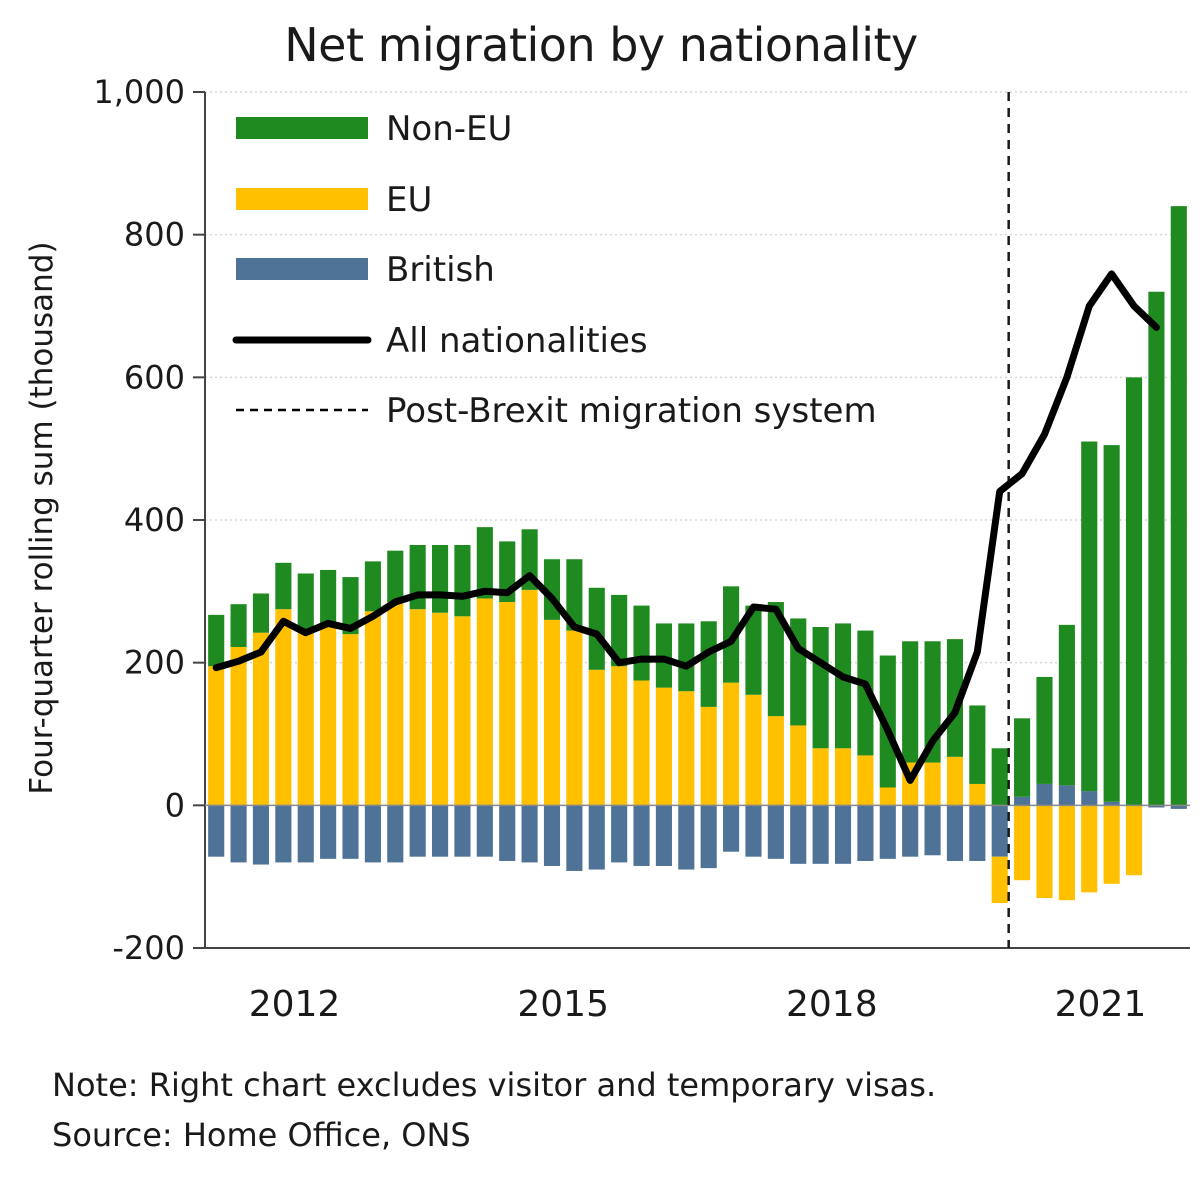 This screenshot has height=1186, width=1202. What do you see at coordinates (154, 377) in the screenshot?
I see `y-tick-label: 600` at bounding box center [154, 377].